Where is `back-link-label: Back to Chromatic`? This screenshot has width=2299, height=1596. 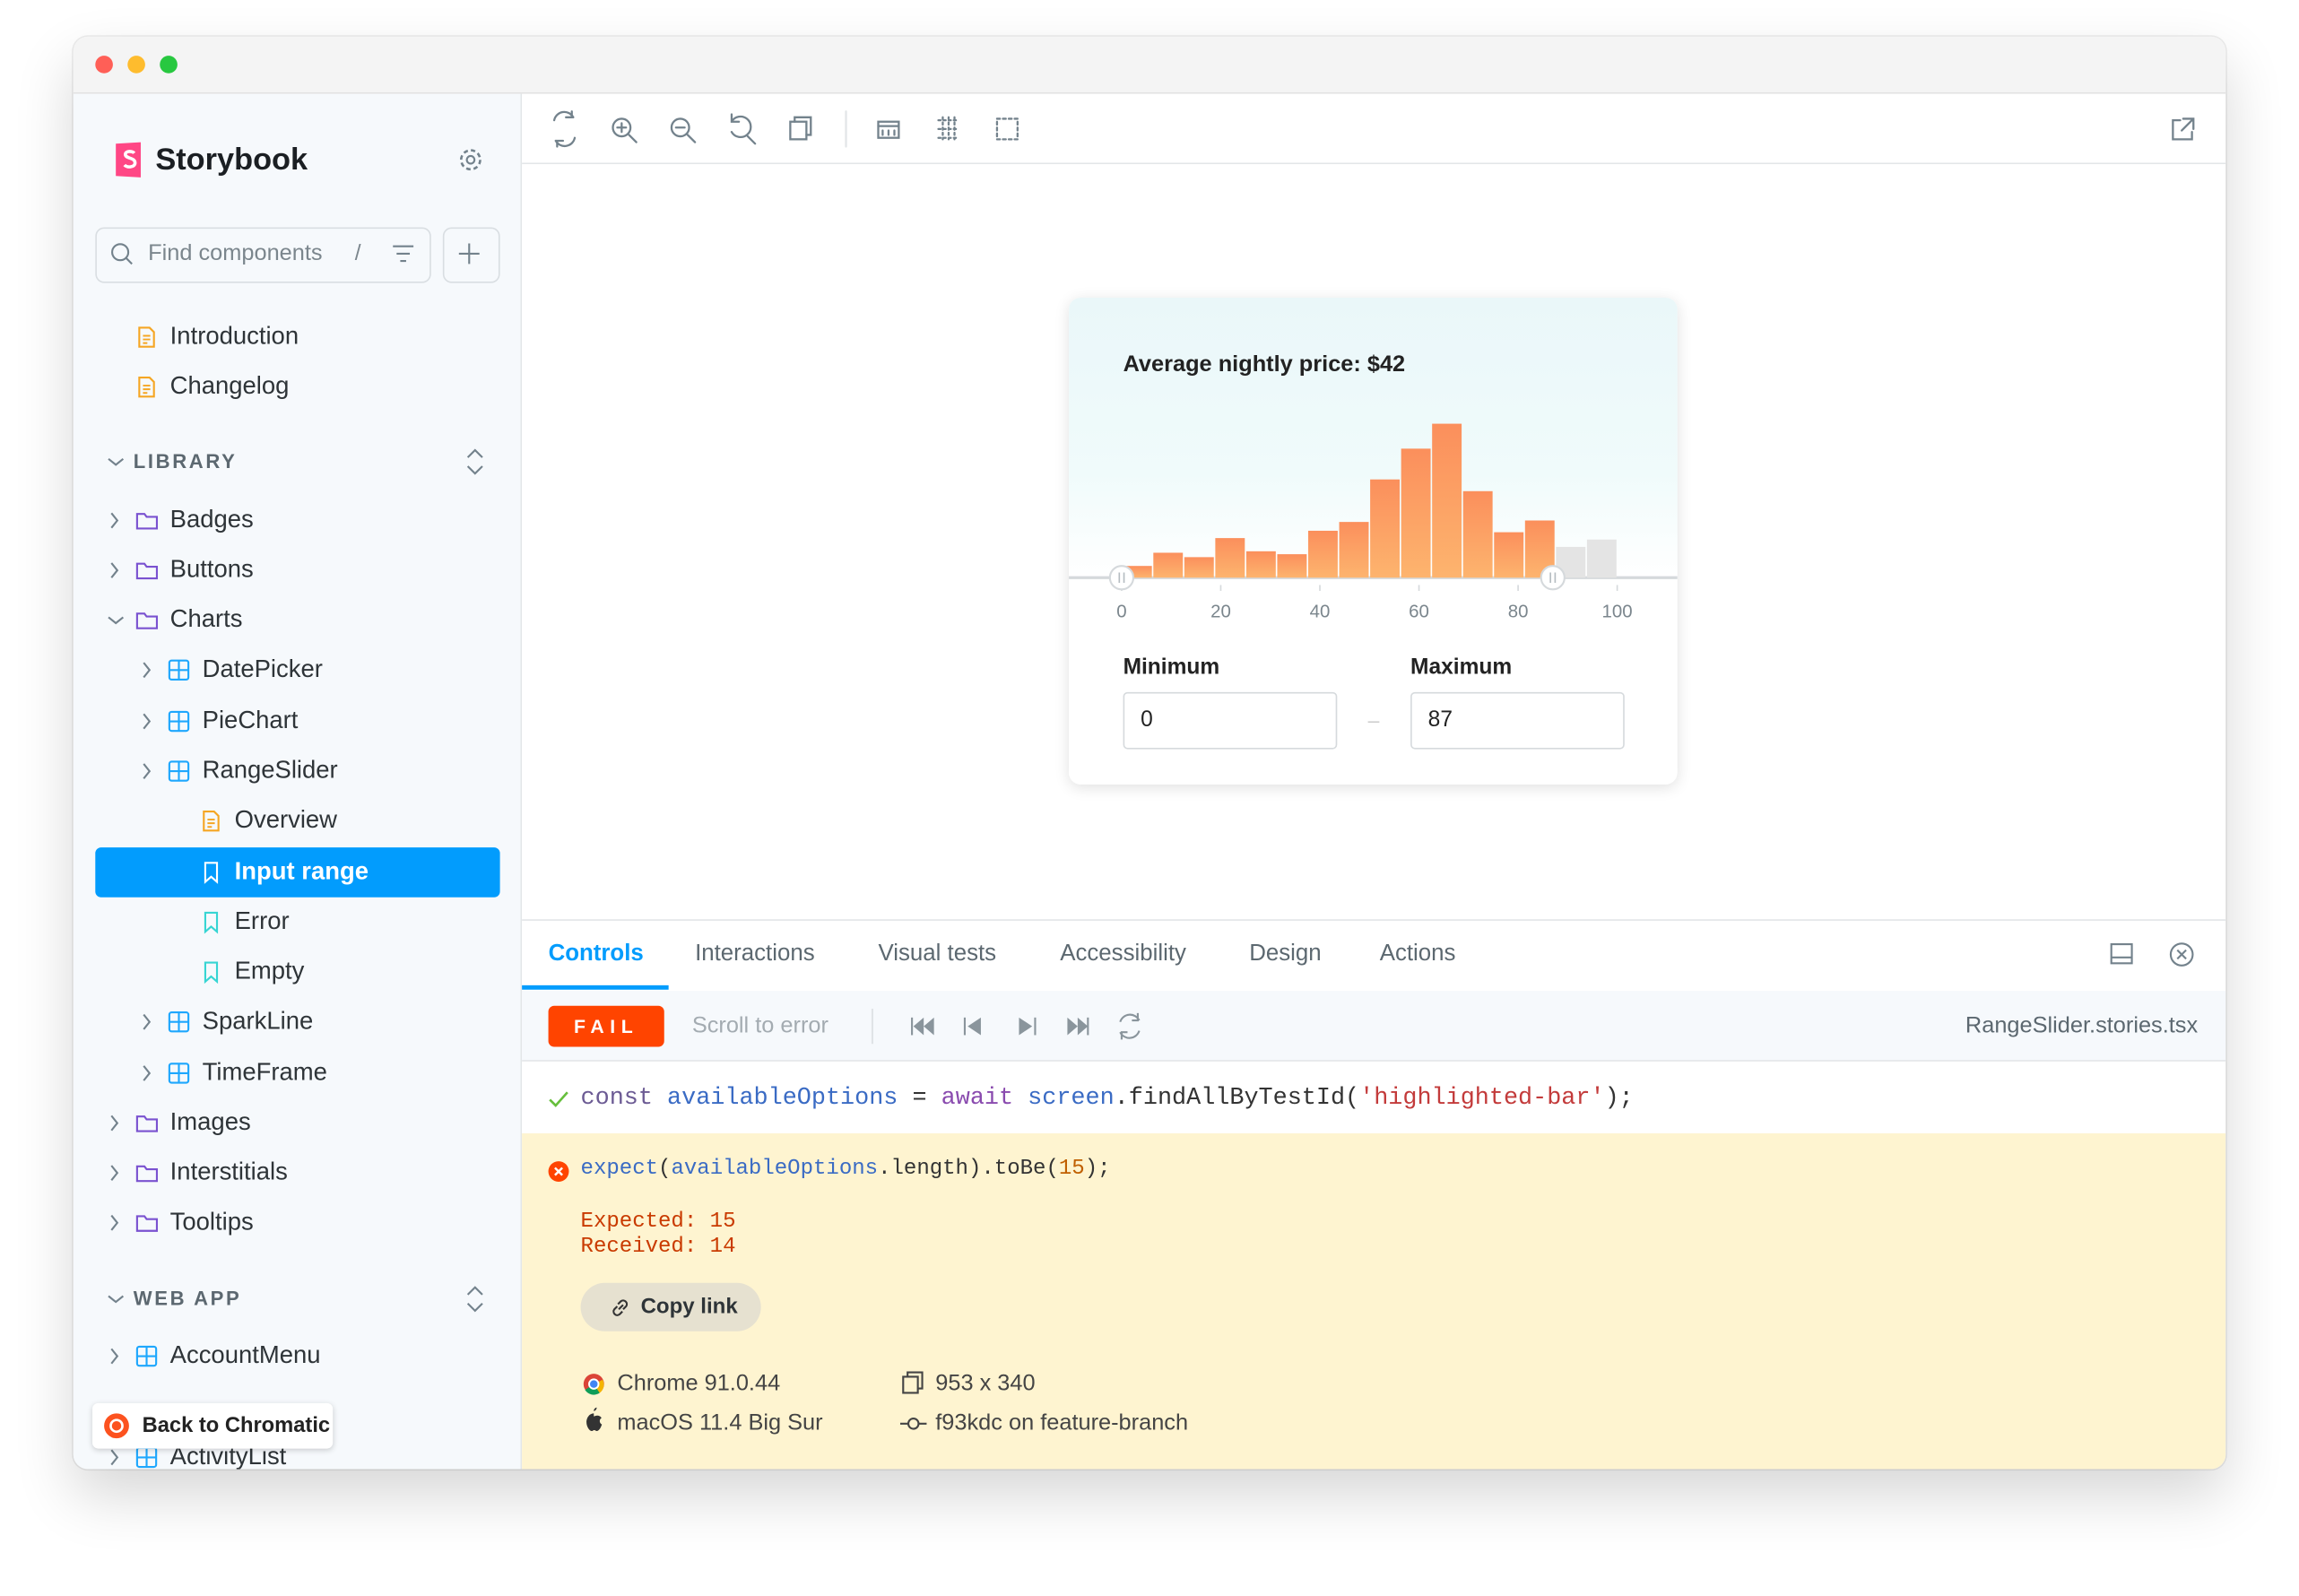
back-link-label: Back to Chromatic is located at coordinates (237, 1426).